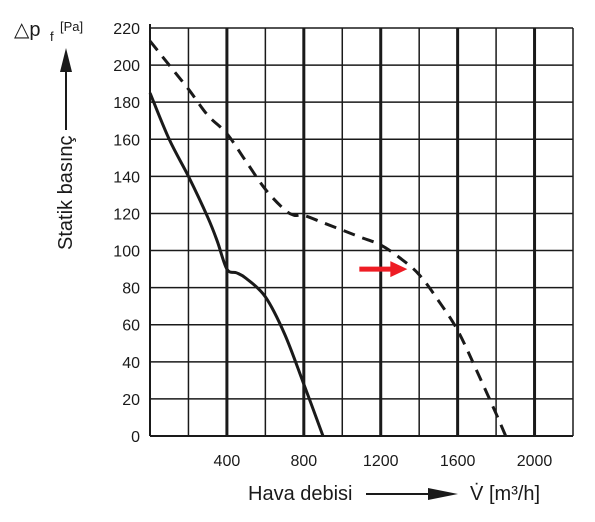 This screenshot has height=522, width=595. I want to click on y-tick-label: 80, so click(131, 289).